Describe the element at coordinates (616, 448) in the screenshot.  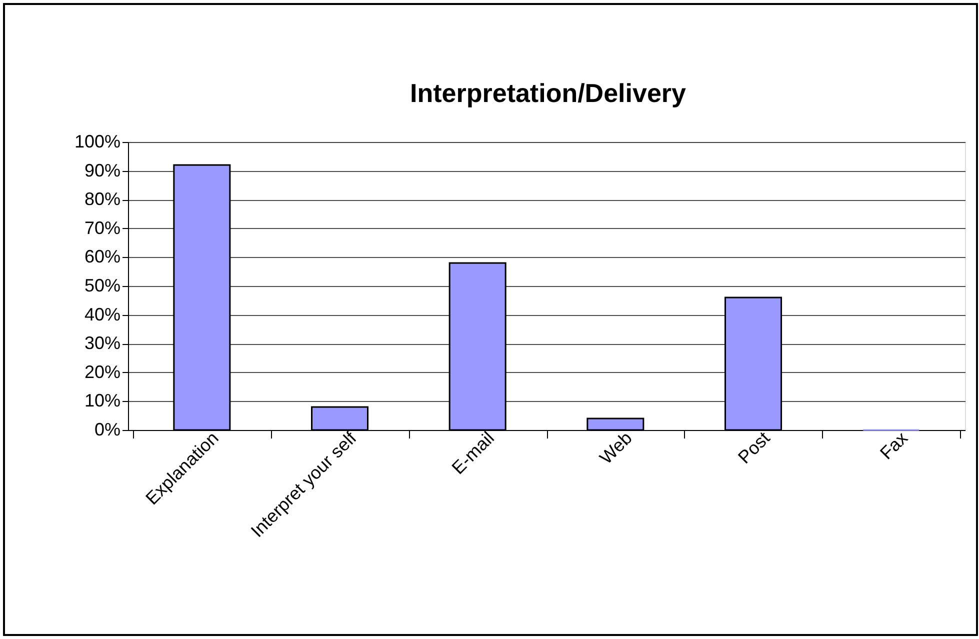
I see `x-tick-label: Web` at that location.